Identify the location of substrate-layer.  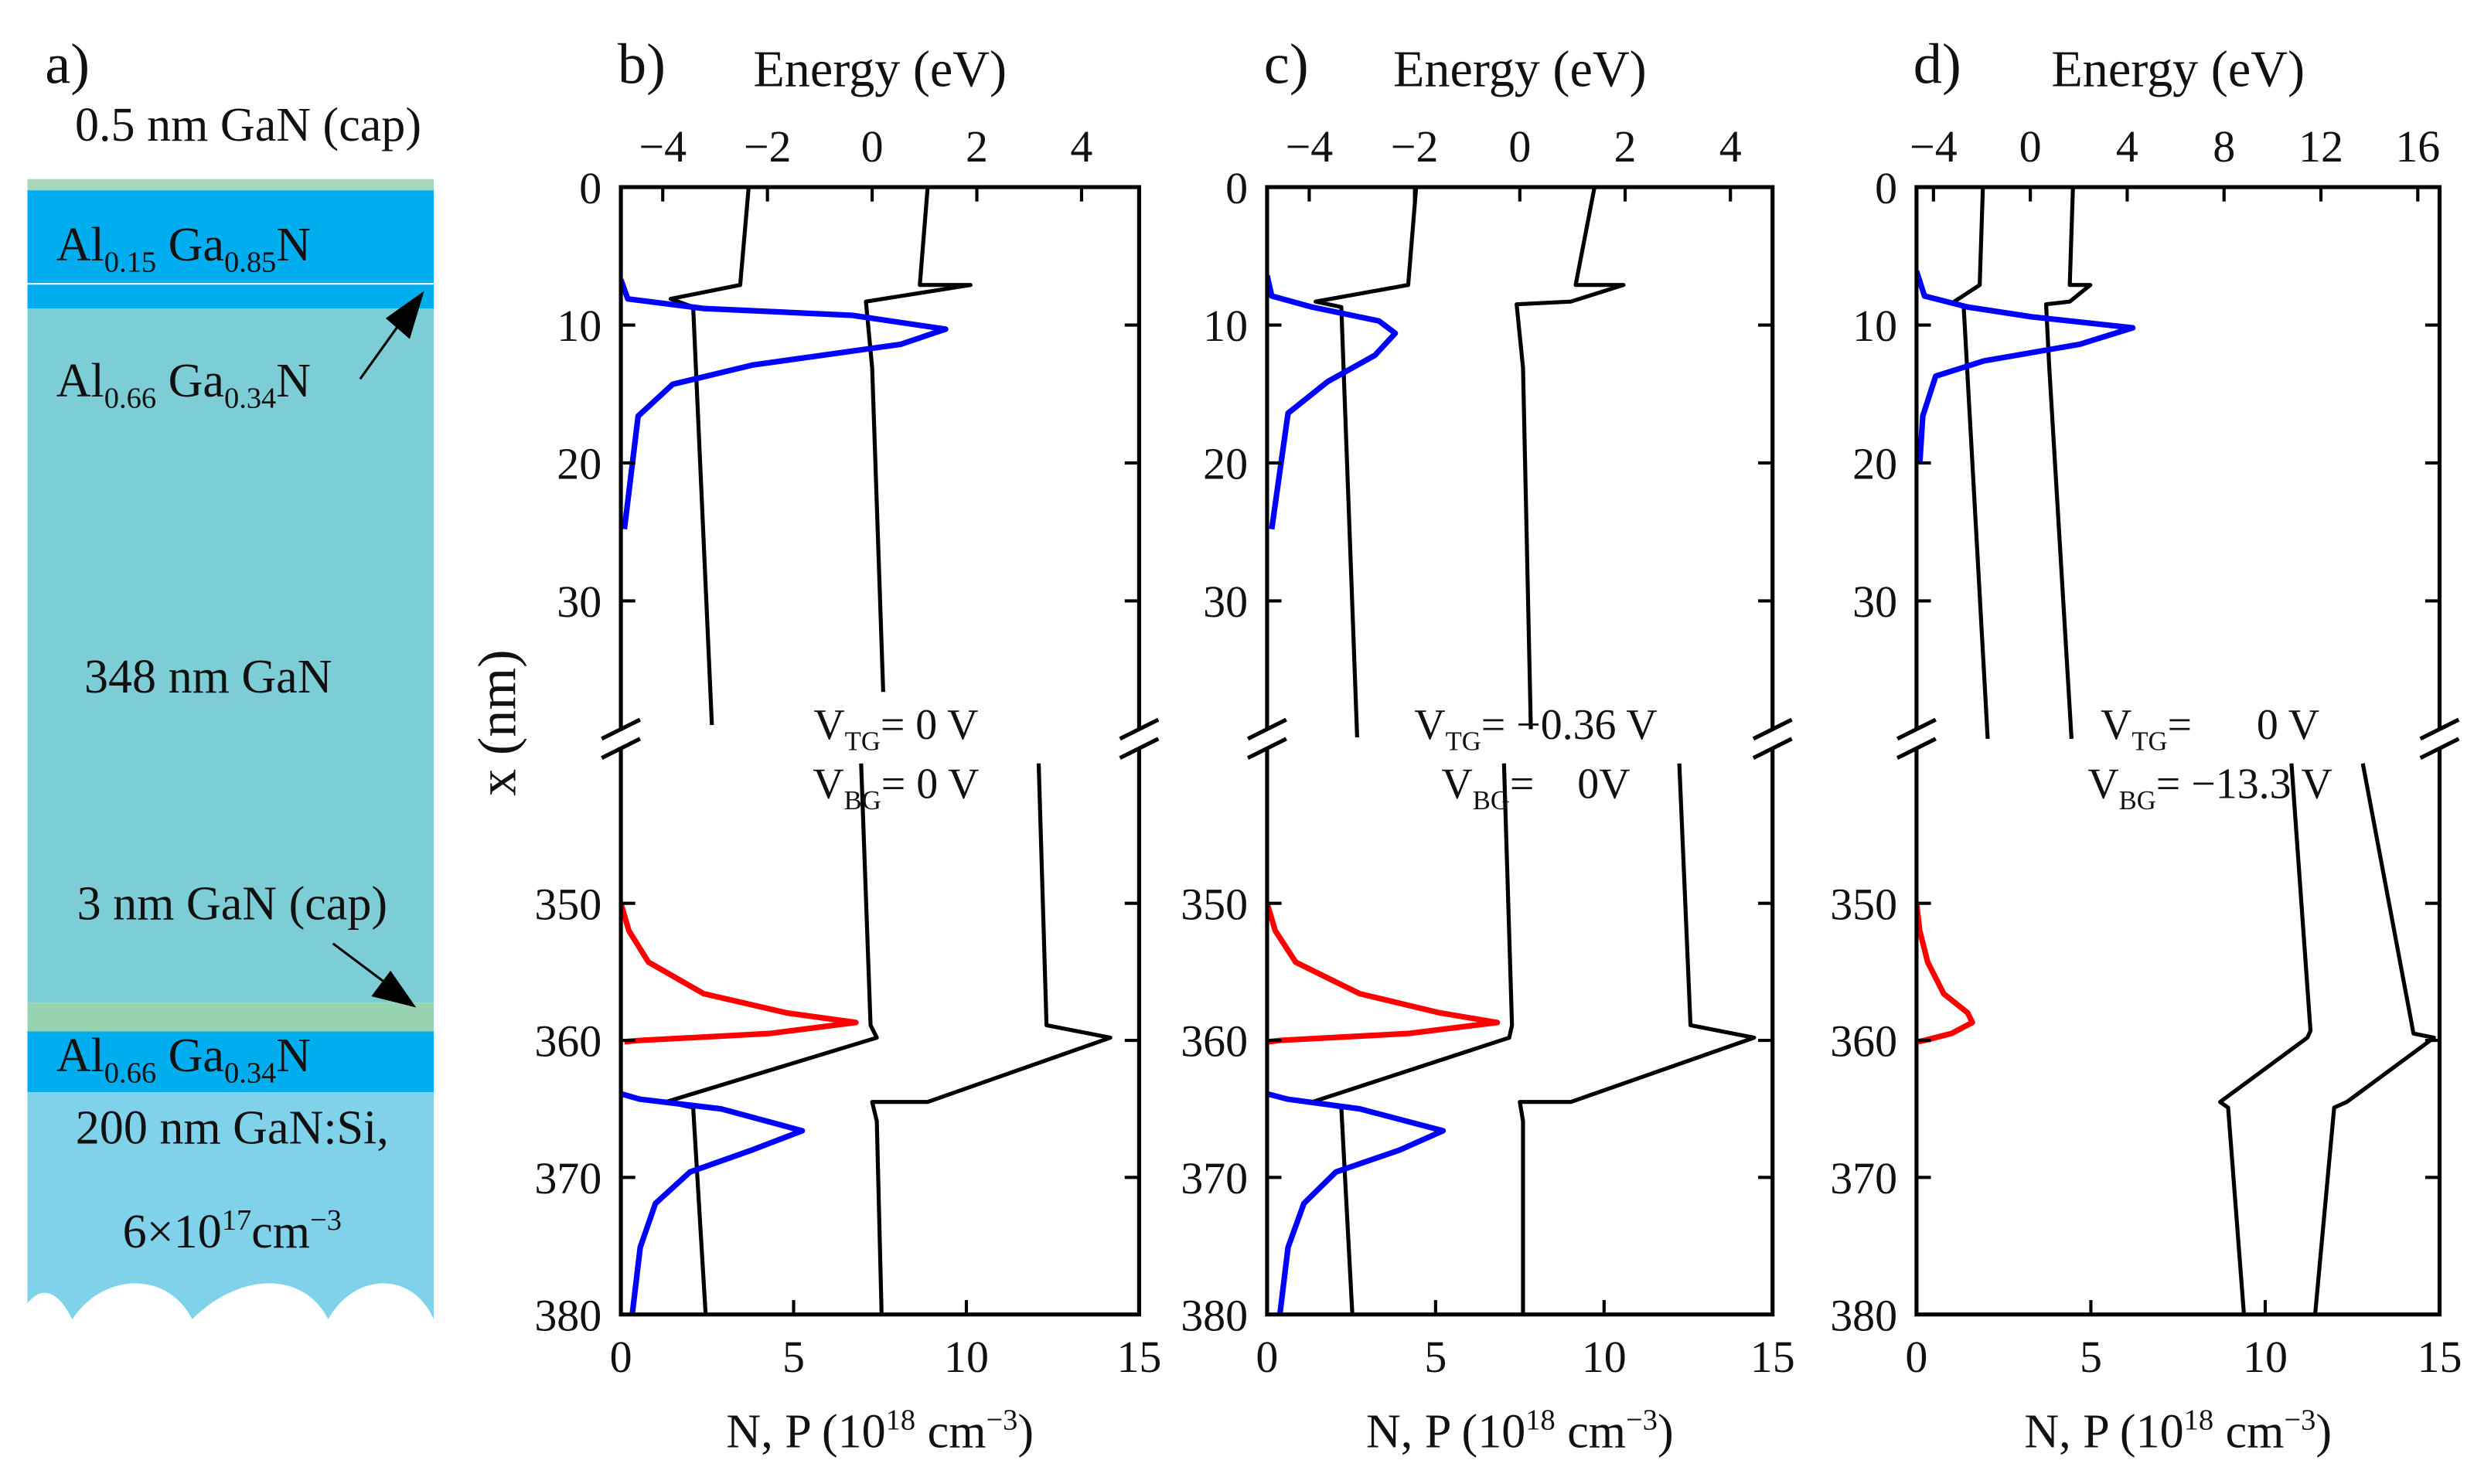
(231, 1205).